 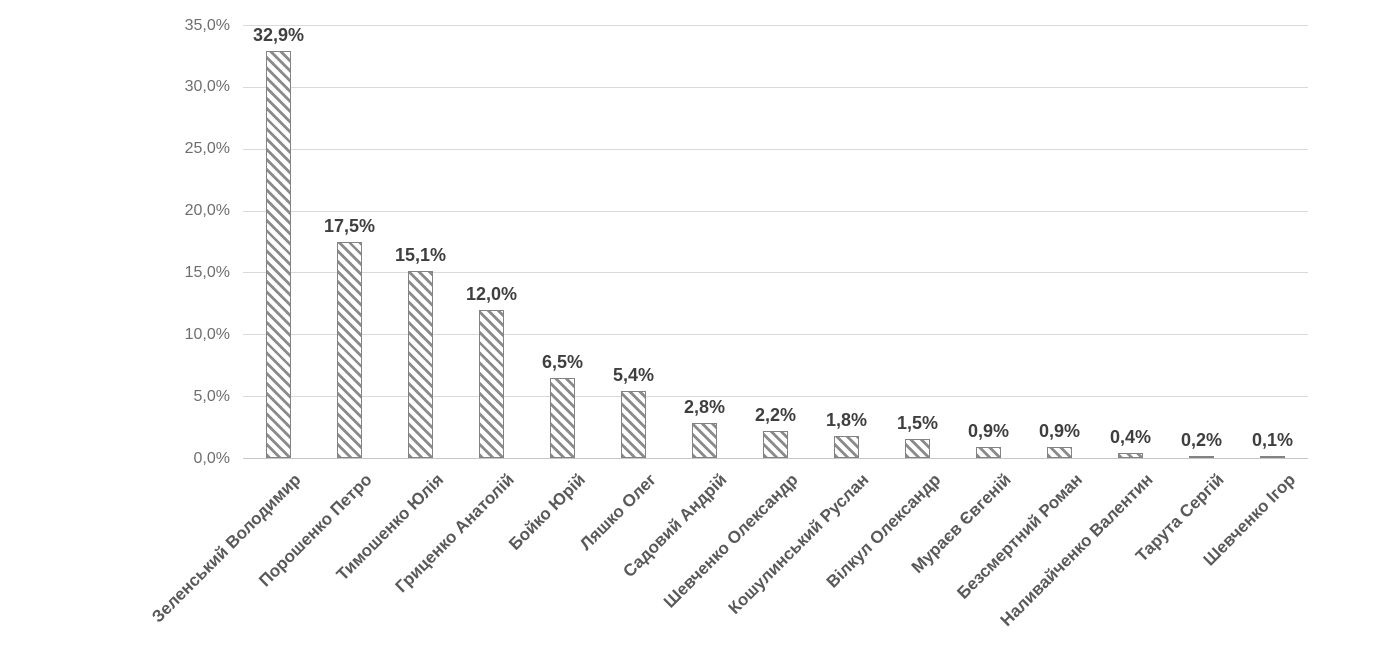 I want to click on y-axis-tick-label: 5,0%, so click(x=211, y=396).